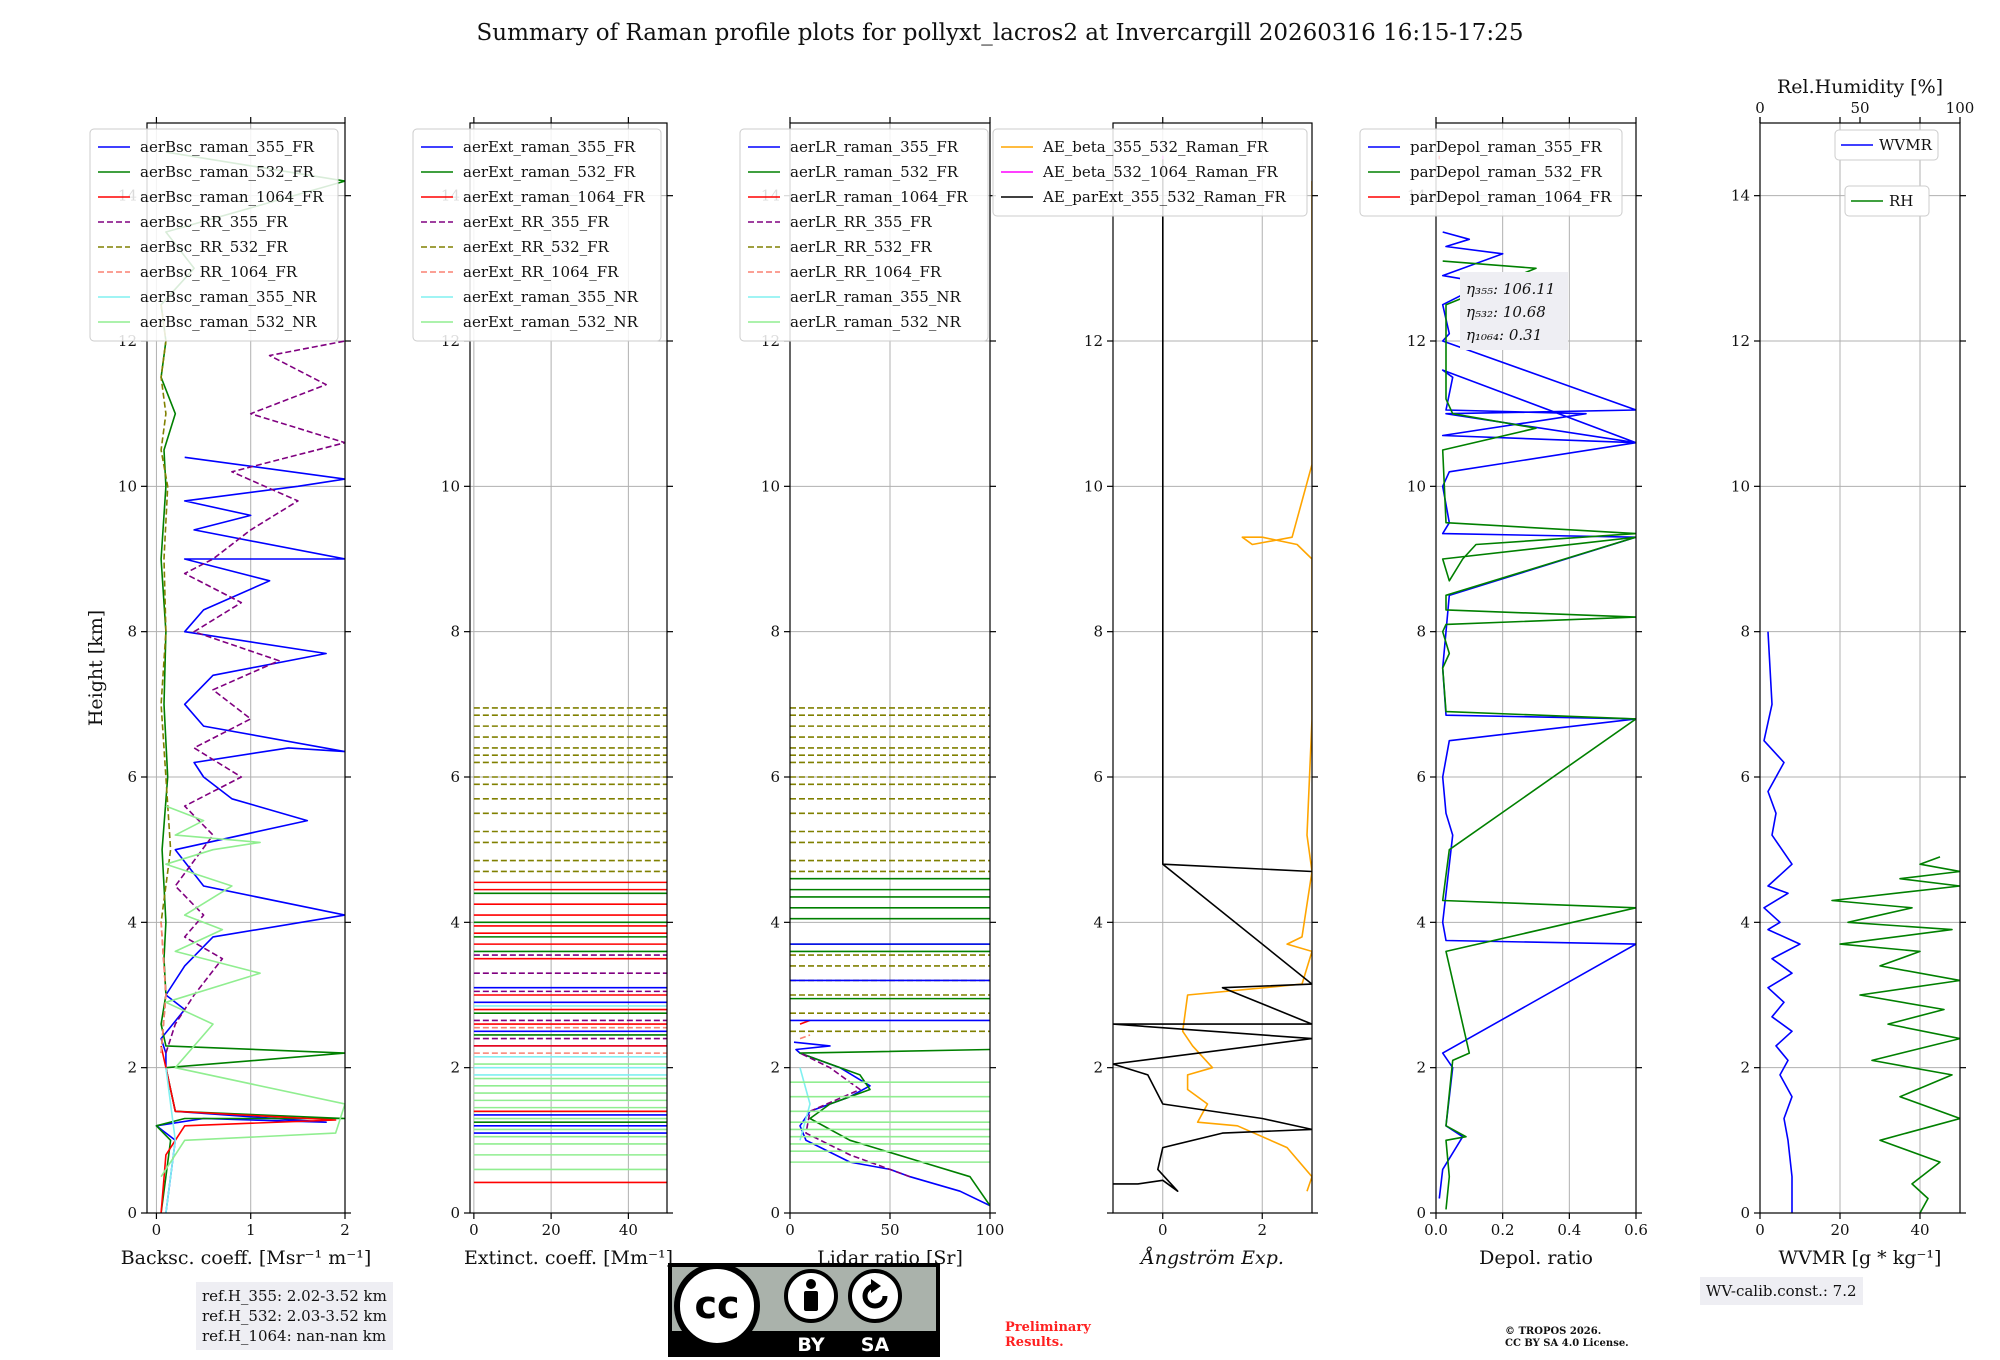 This screenshot has height=1360, width=2000. Describe the element at coordinates (1160, 172) in the screenshot. I see `legend-label: AE_beta_532_1064_Raman_FR` at that location.